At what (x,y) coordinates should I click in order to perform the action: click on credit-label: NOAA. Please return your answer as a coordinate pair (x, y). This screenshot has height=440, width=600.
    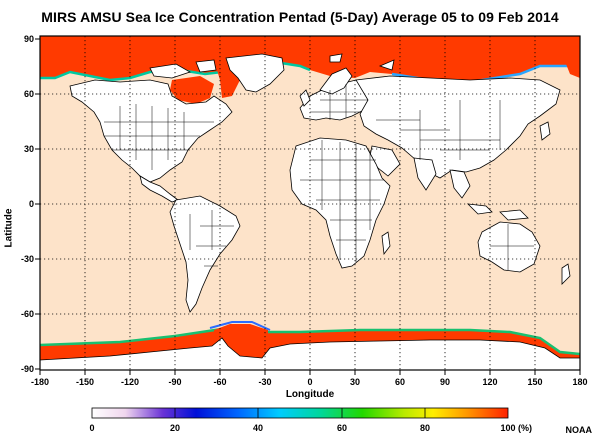
    Looking at the image, I should click on (579, 430).